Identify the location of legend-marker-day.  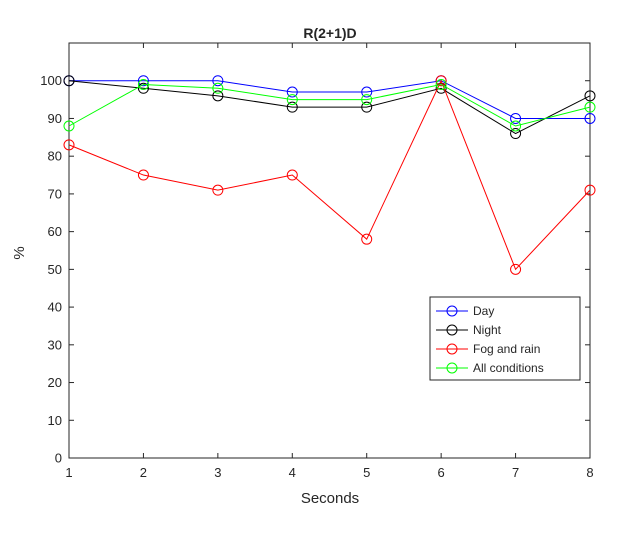
(452, 311).